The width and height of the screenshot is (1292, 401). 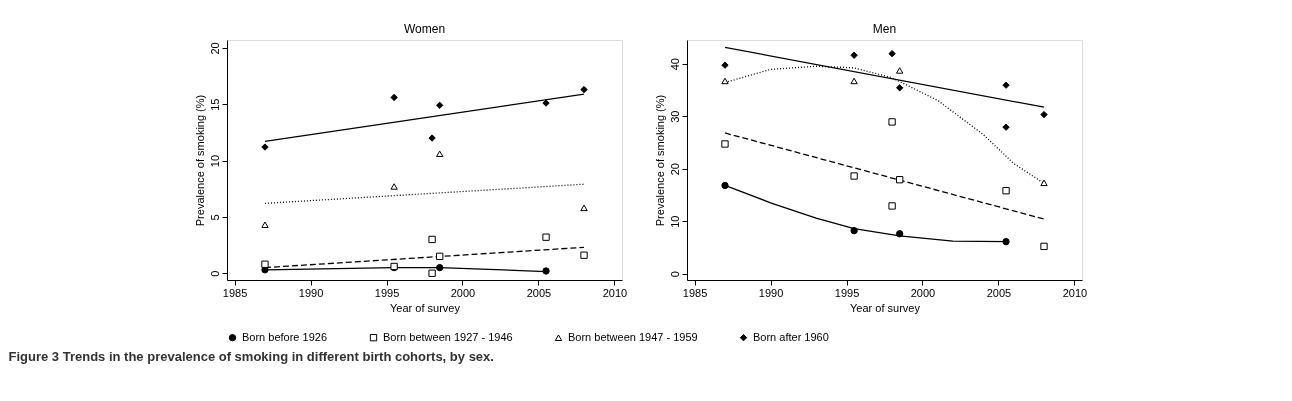 I want to click on chart-title: Women, so click(x=424, y=29).